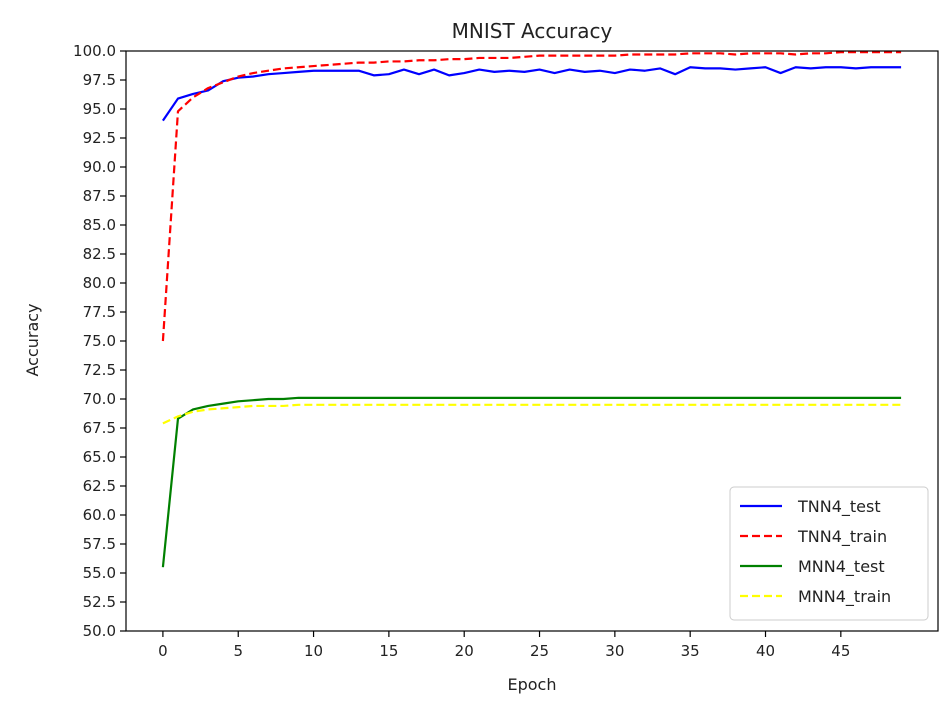 The image size is (951, 708). I want to click on y-tick-label: 92.5, so click(99, 138).